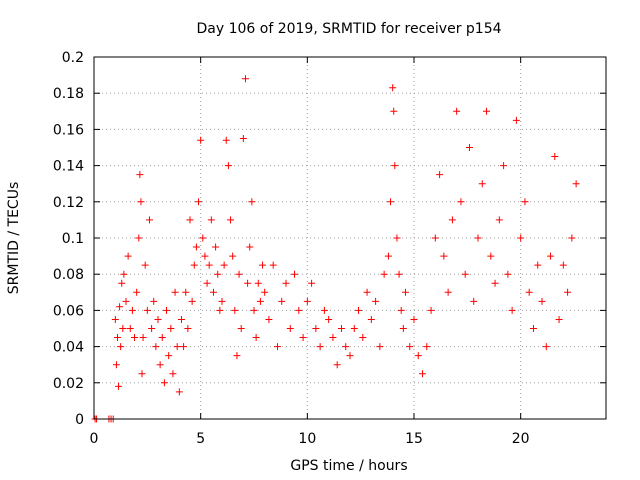 This screenshot has width=640, height=480. Describe the element at coordinates (521, 439) in the screenshot. I see `x-tick-label: 20` at that location.